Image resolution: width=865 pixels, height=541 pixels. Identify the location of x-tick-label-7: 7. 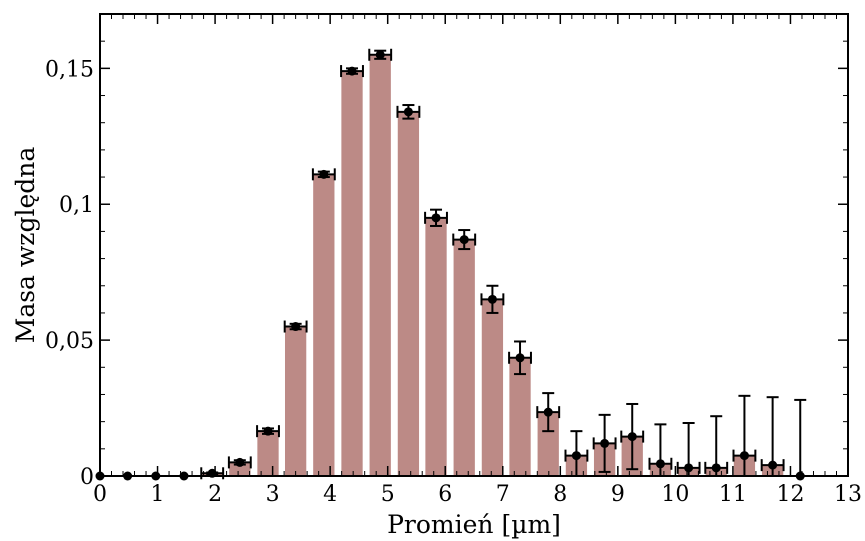
(503, 494).